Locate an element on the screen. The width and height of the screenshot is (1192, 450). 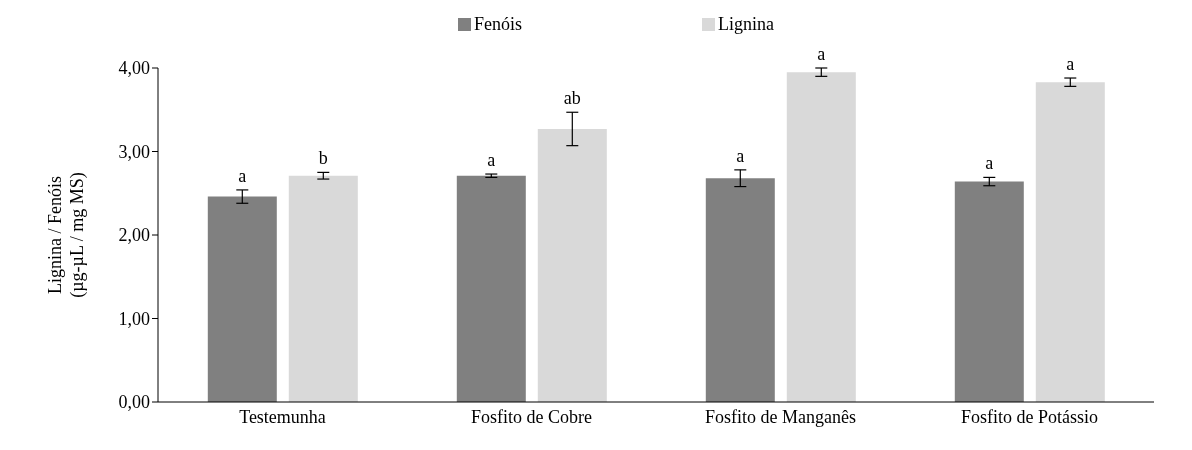
y-tick-label: 2,00 is located at coordinates (134, 235).